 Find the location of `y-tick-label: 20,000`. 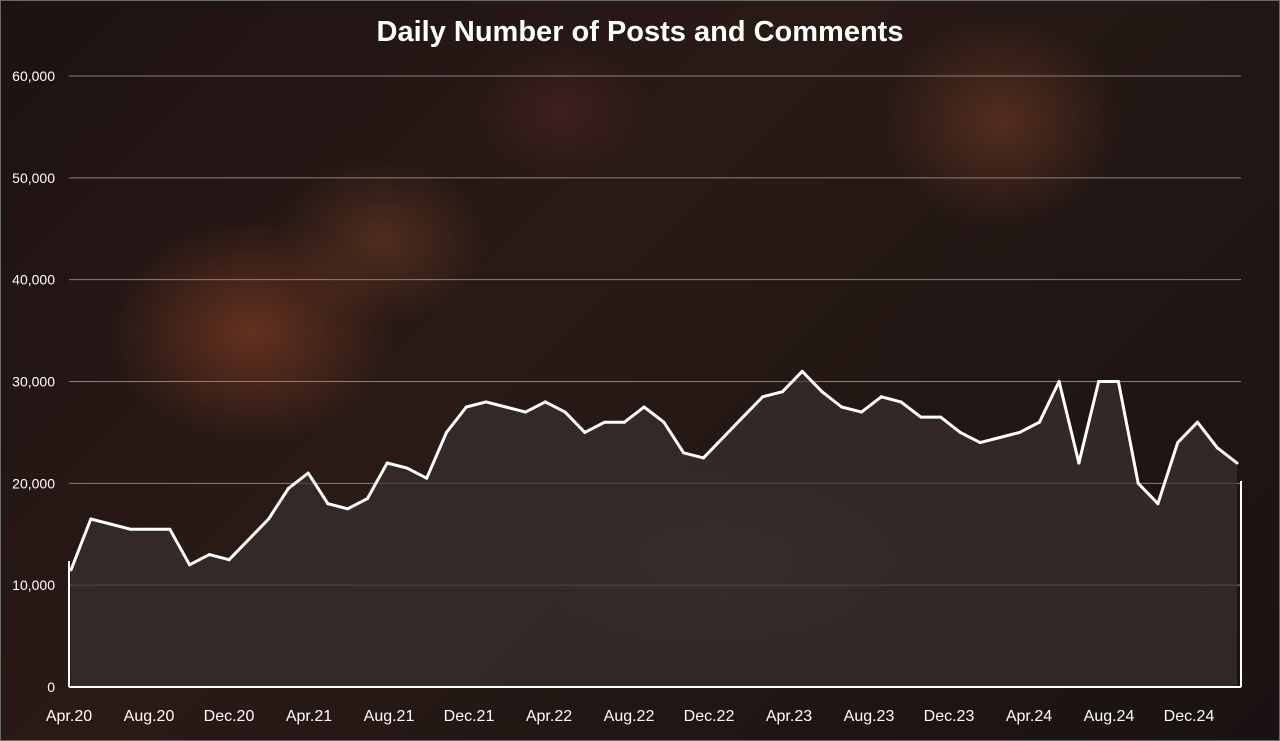

y-tick-label: 20,000 is located at coordinates (33, 483).